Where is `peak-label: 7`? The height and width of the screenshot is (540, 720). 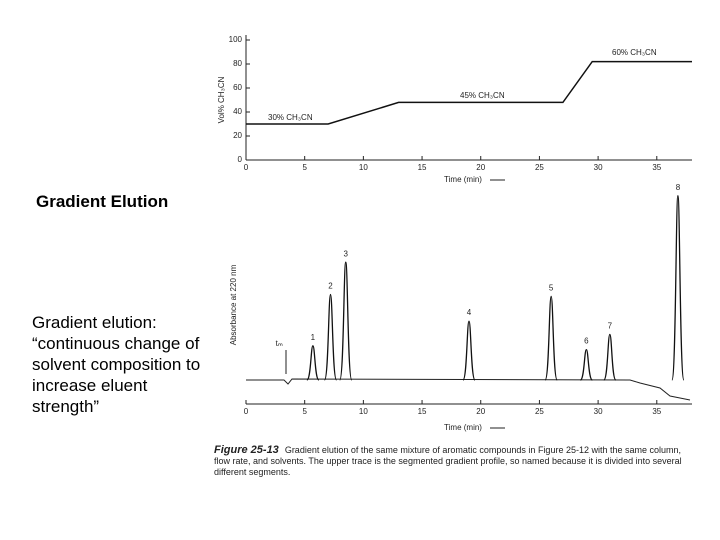
peak-label: 7 is located at coordinates (610, 326).